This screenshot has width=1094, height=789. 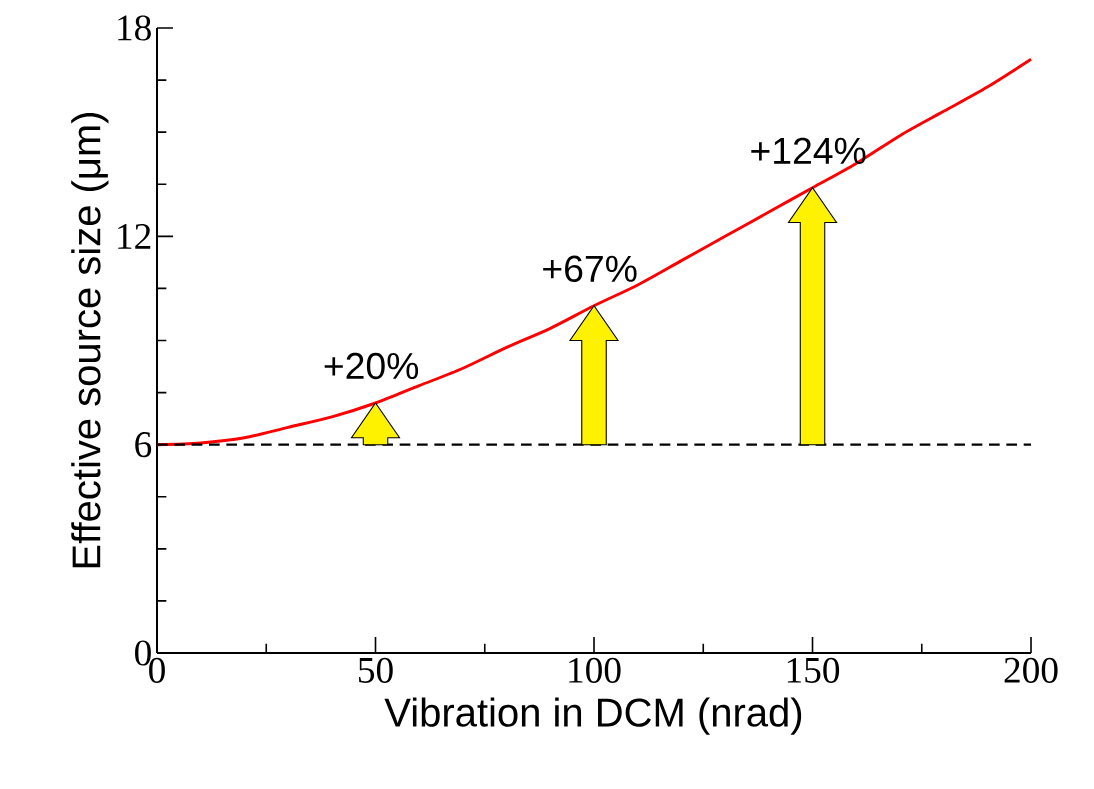 I want to click on annotation: +20%, so click(x=371, y=366).